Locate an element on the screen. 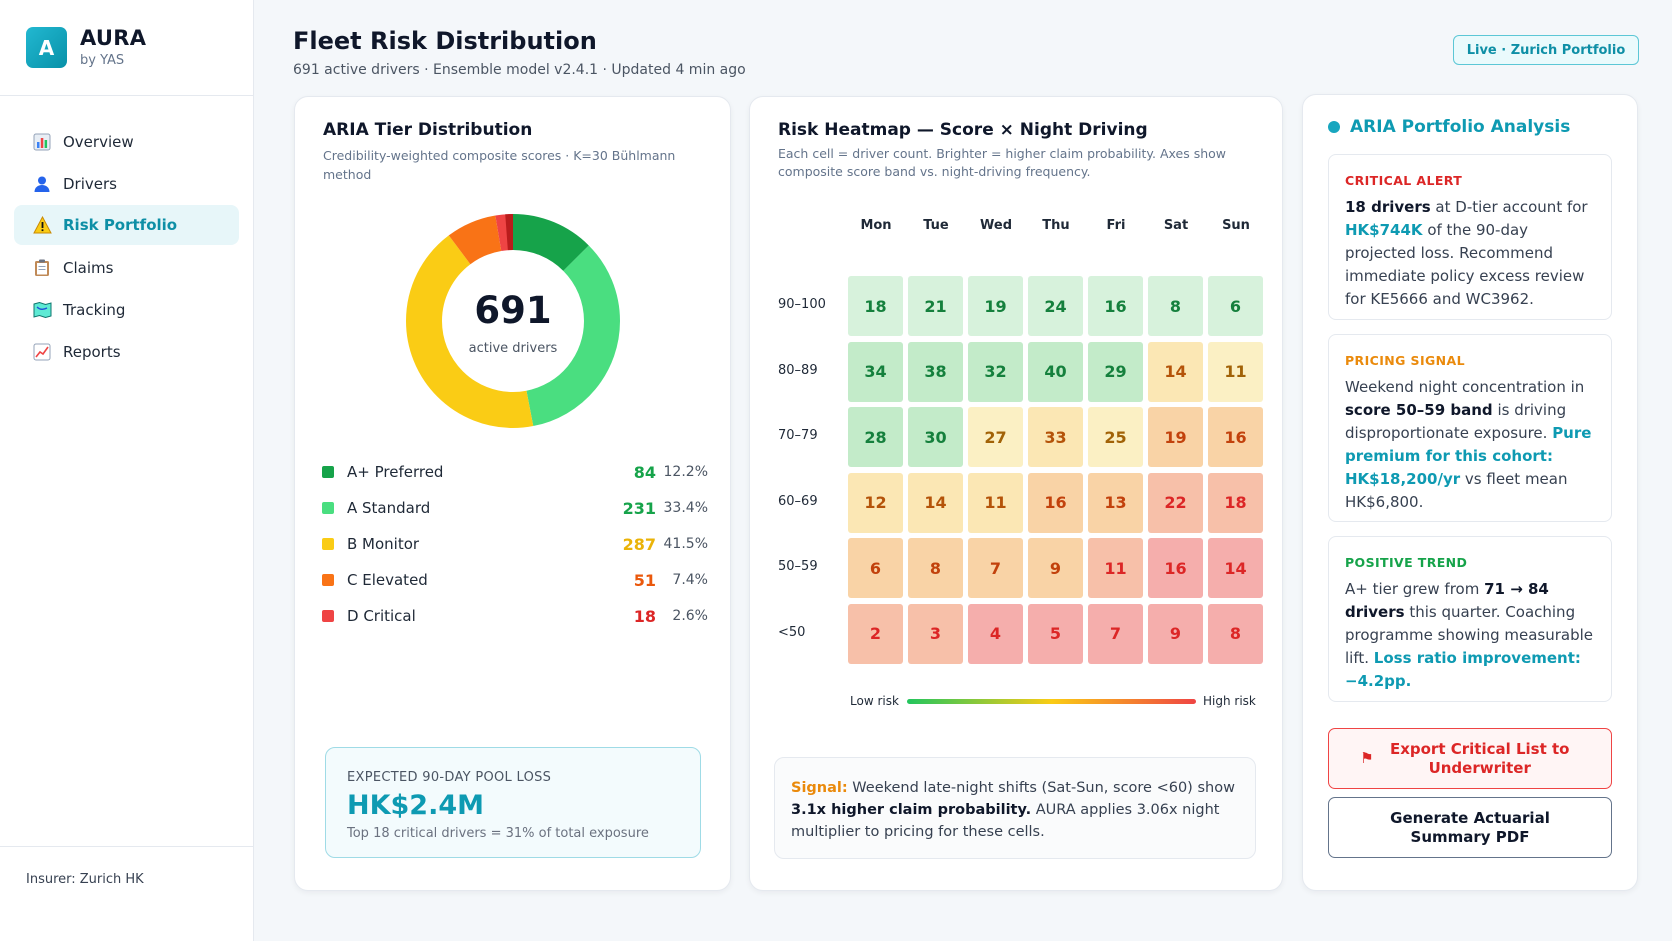 The width and height of the screenshot is (1672, 941). scale-high-label: High risk is located at coordinates (1229, 701).